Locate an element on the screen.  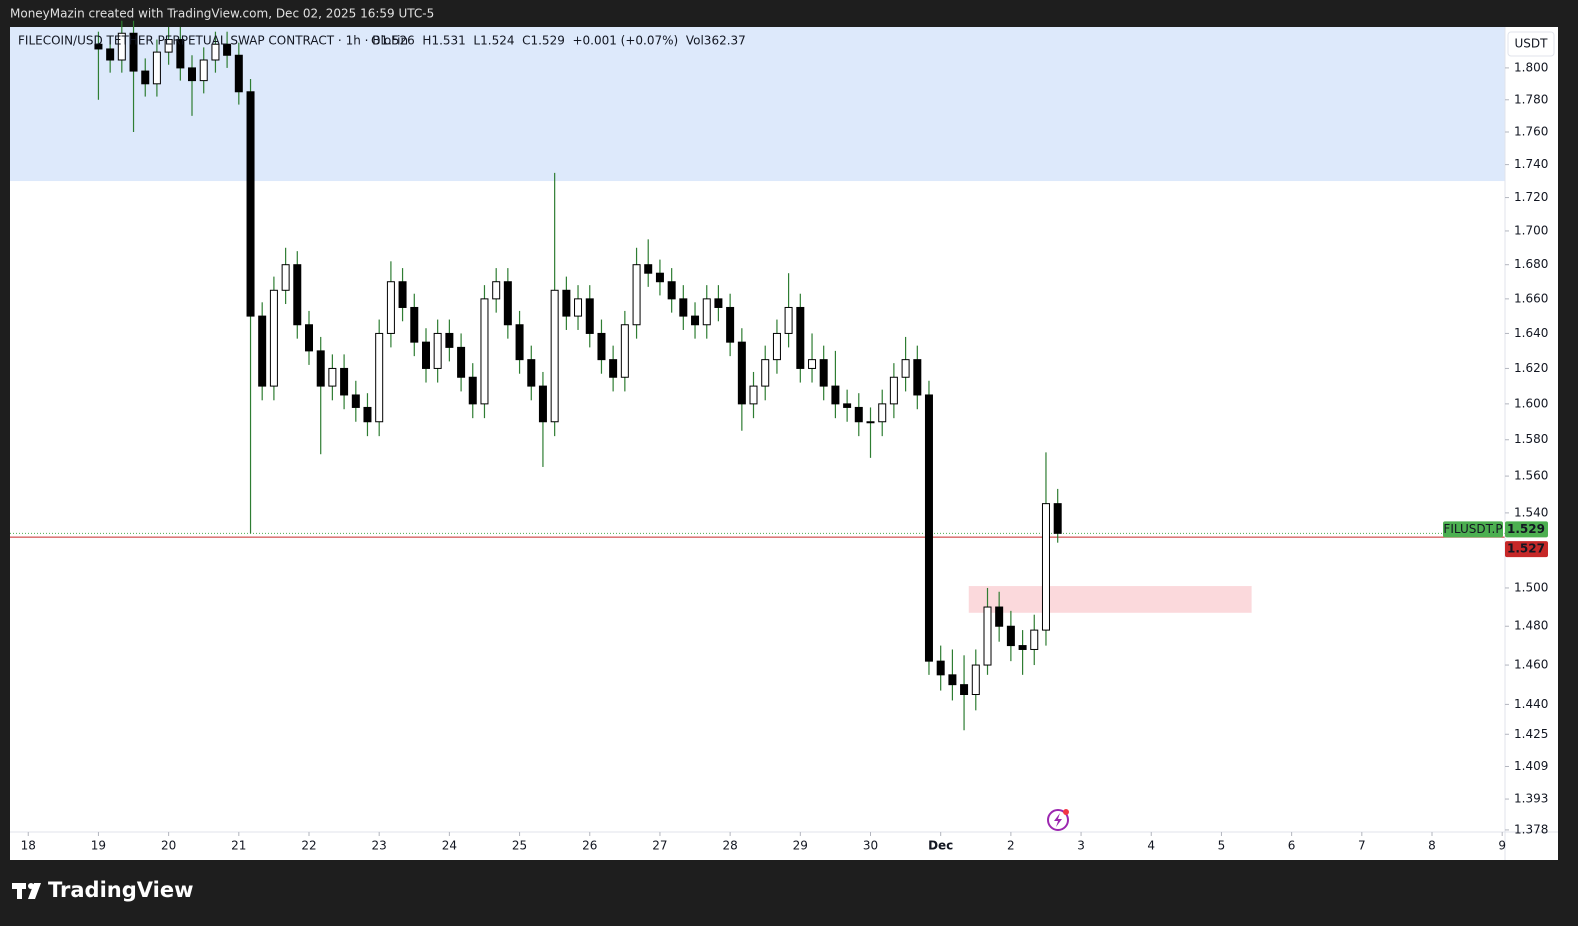
x-tick-label: 3 is located at coordinates (1081, 846).